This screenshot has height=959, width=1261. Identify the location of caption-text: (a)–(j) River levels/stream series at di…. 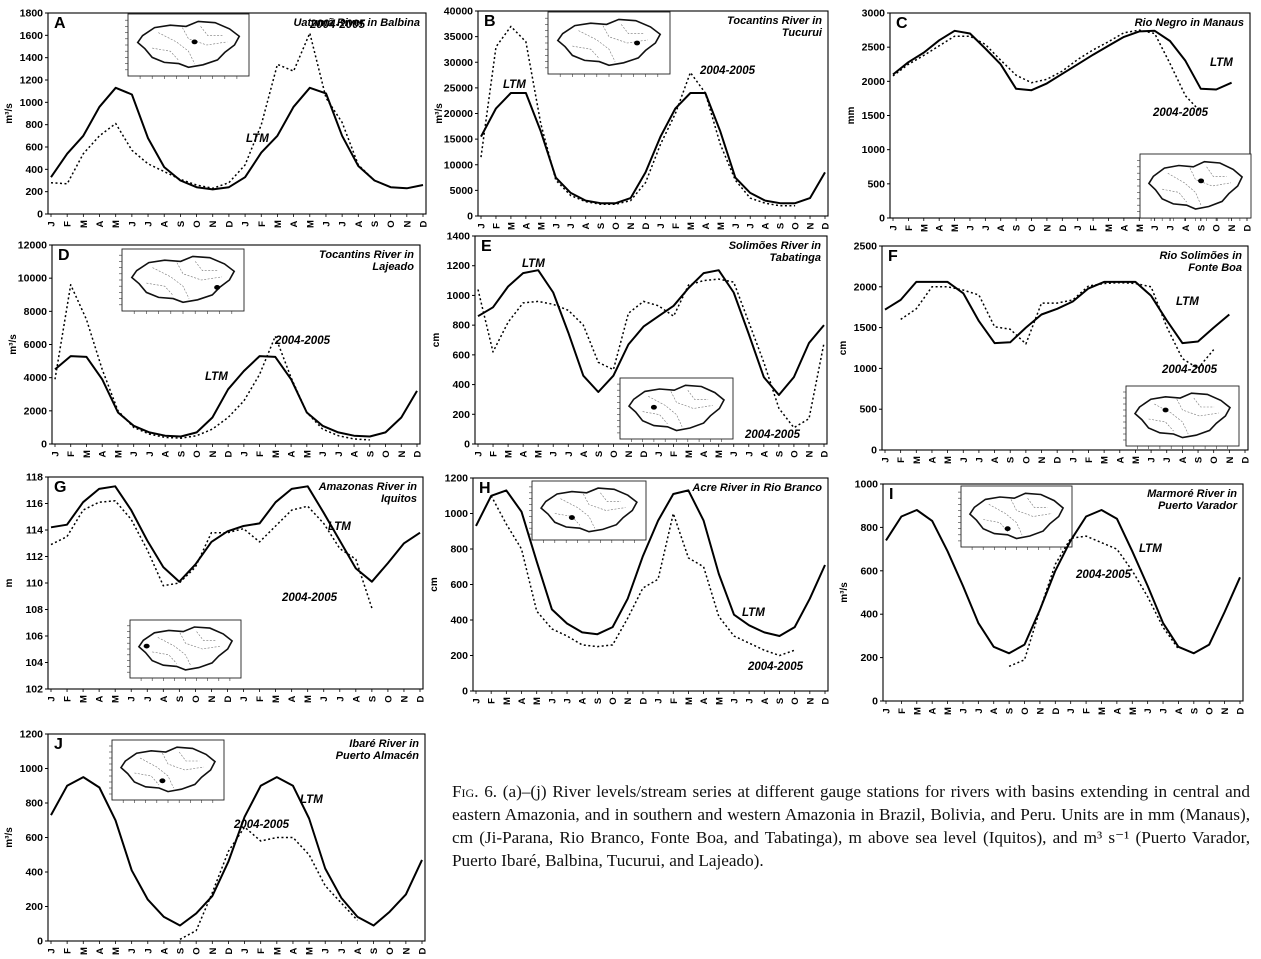
(851, 826).